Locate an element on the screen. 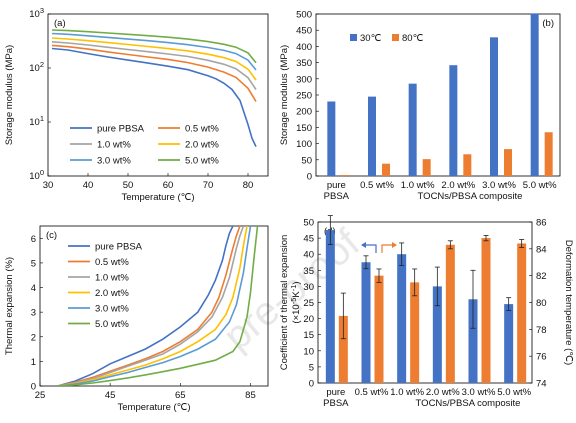  panel-a-ytick-label-exp: 0 is located at coordinates (42, 172).